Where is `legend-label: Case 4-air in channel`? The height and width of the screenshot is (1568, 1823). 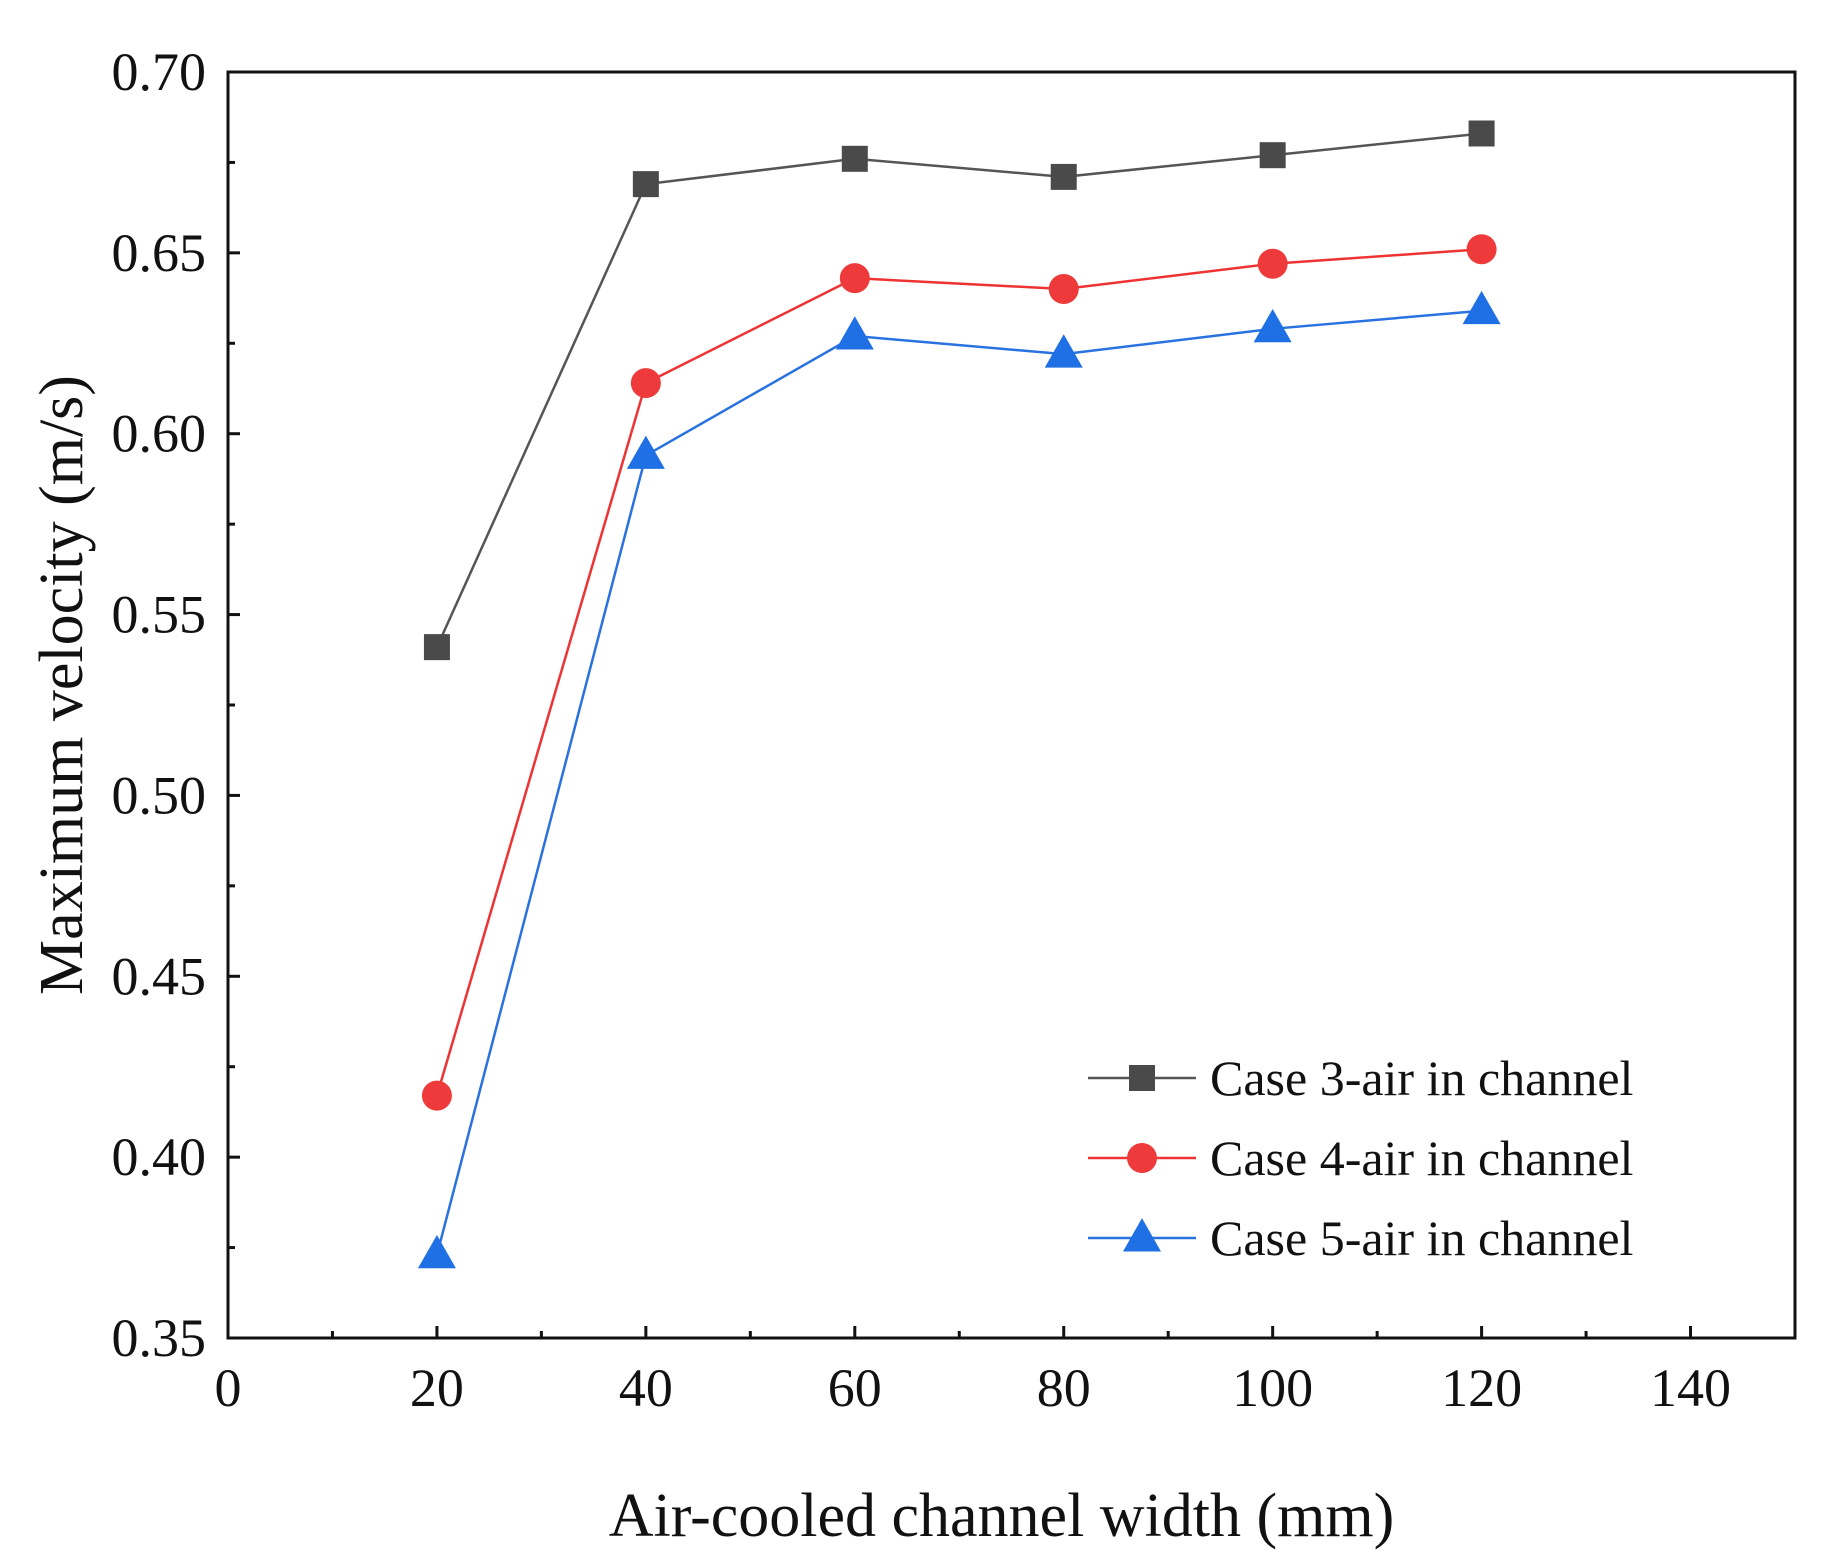
legend-label: Case 4-air in channel is located at coordinates (1421, 1158).